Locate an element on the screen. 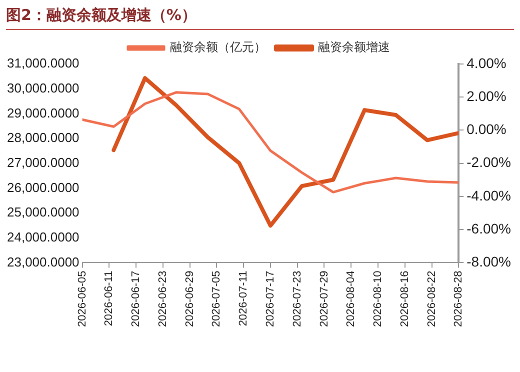 This screenshot has width=520, height=372. legend-label: 融资余额（亿元） is located at coordinates (218, 47).